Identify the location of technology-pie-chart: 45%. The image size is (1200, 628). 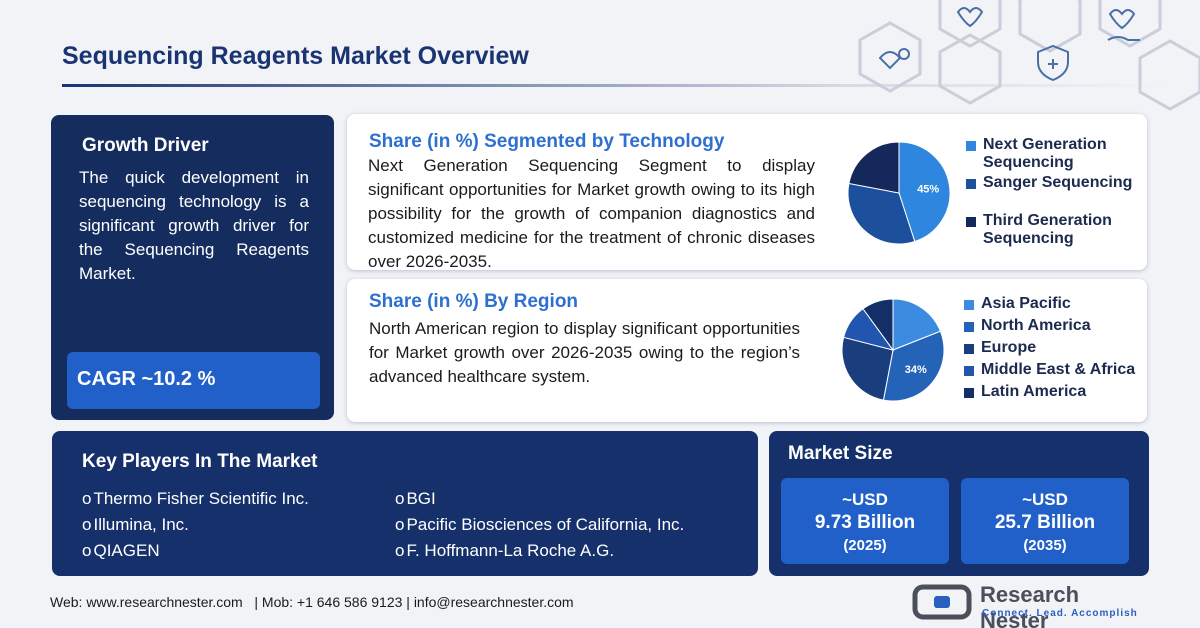
(899, 193).